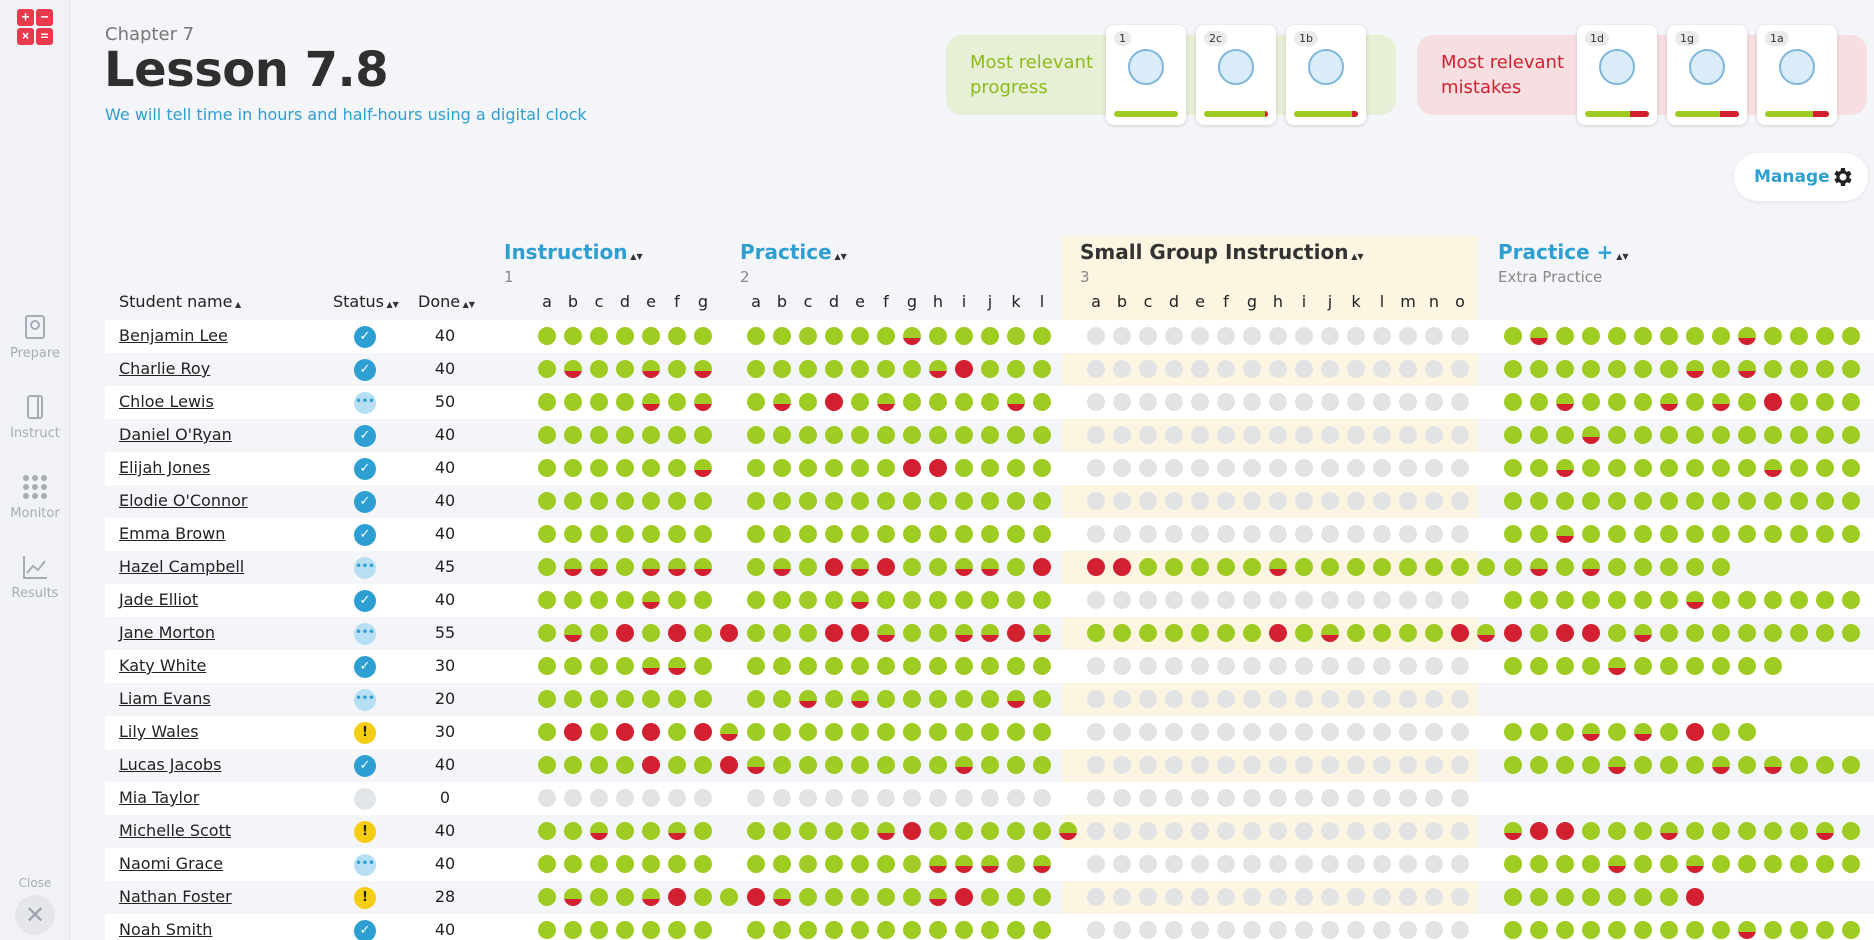 Image resolution: width=1874 pixels, height=940 pixels. What do you see at coordinates (365, 568) in the screenshot?
I see `status-badge: •••` at bounding box center [365, 568].